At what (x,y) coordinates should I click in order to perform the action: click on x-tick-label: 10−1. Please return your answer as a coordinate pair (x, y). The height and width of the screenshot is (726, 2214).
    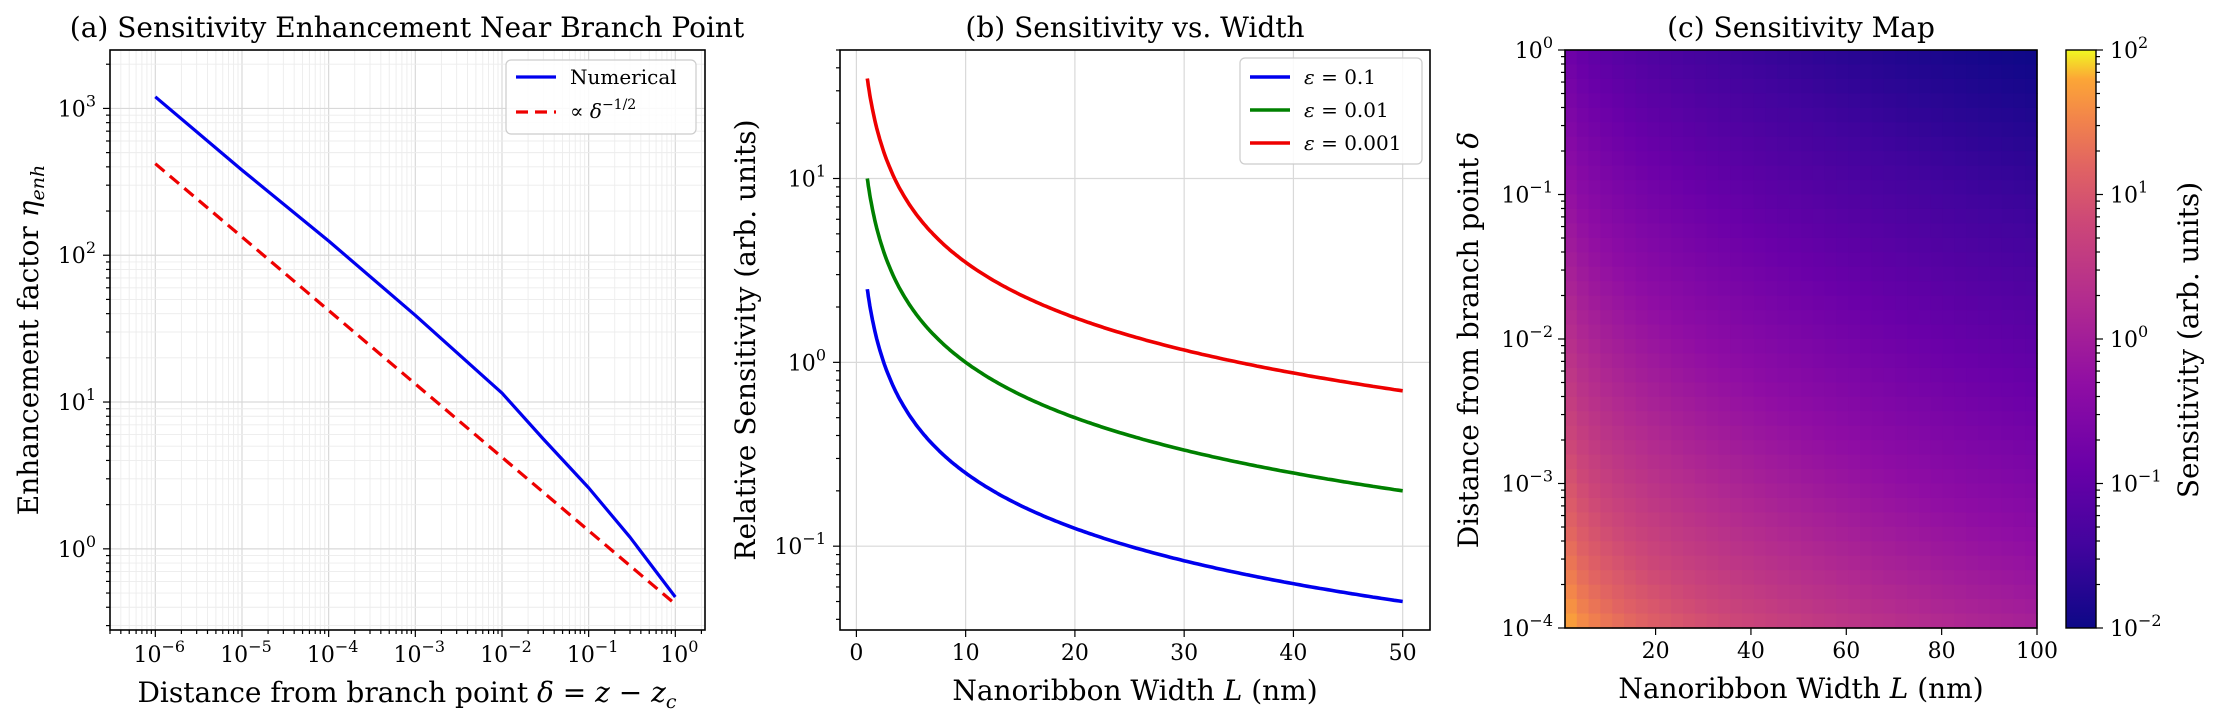
    Looking at the image, I should click on (593, 652).